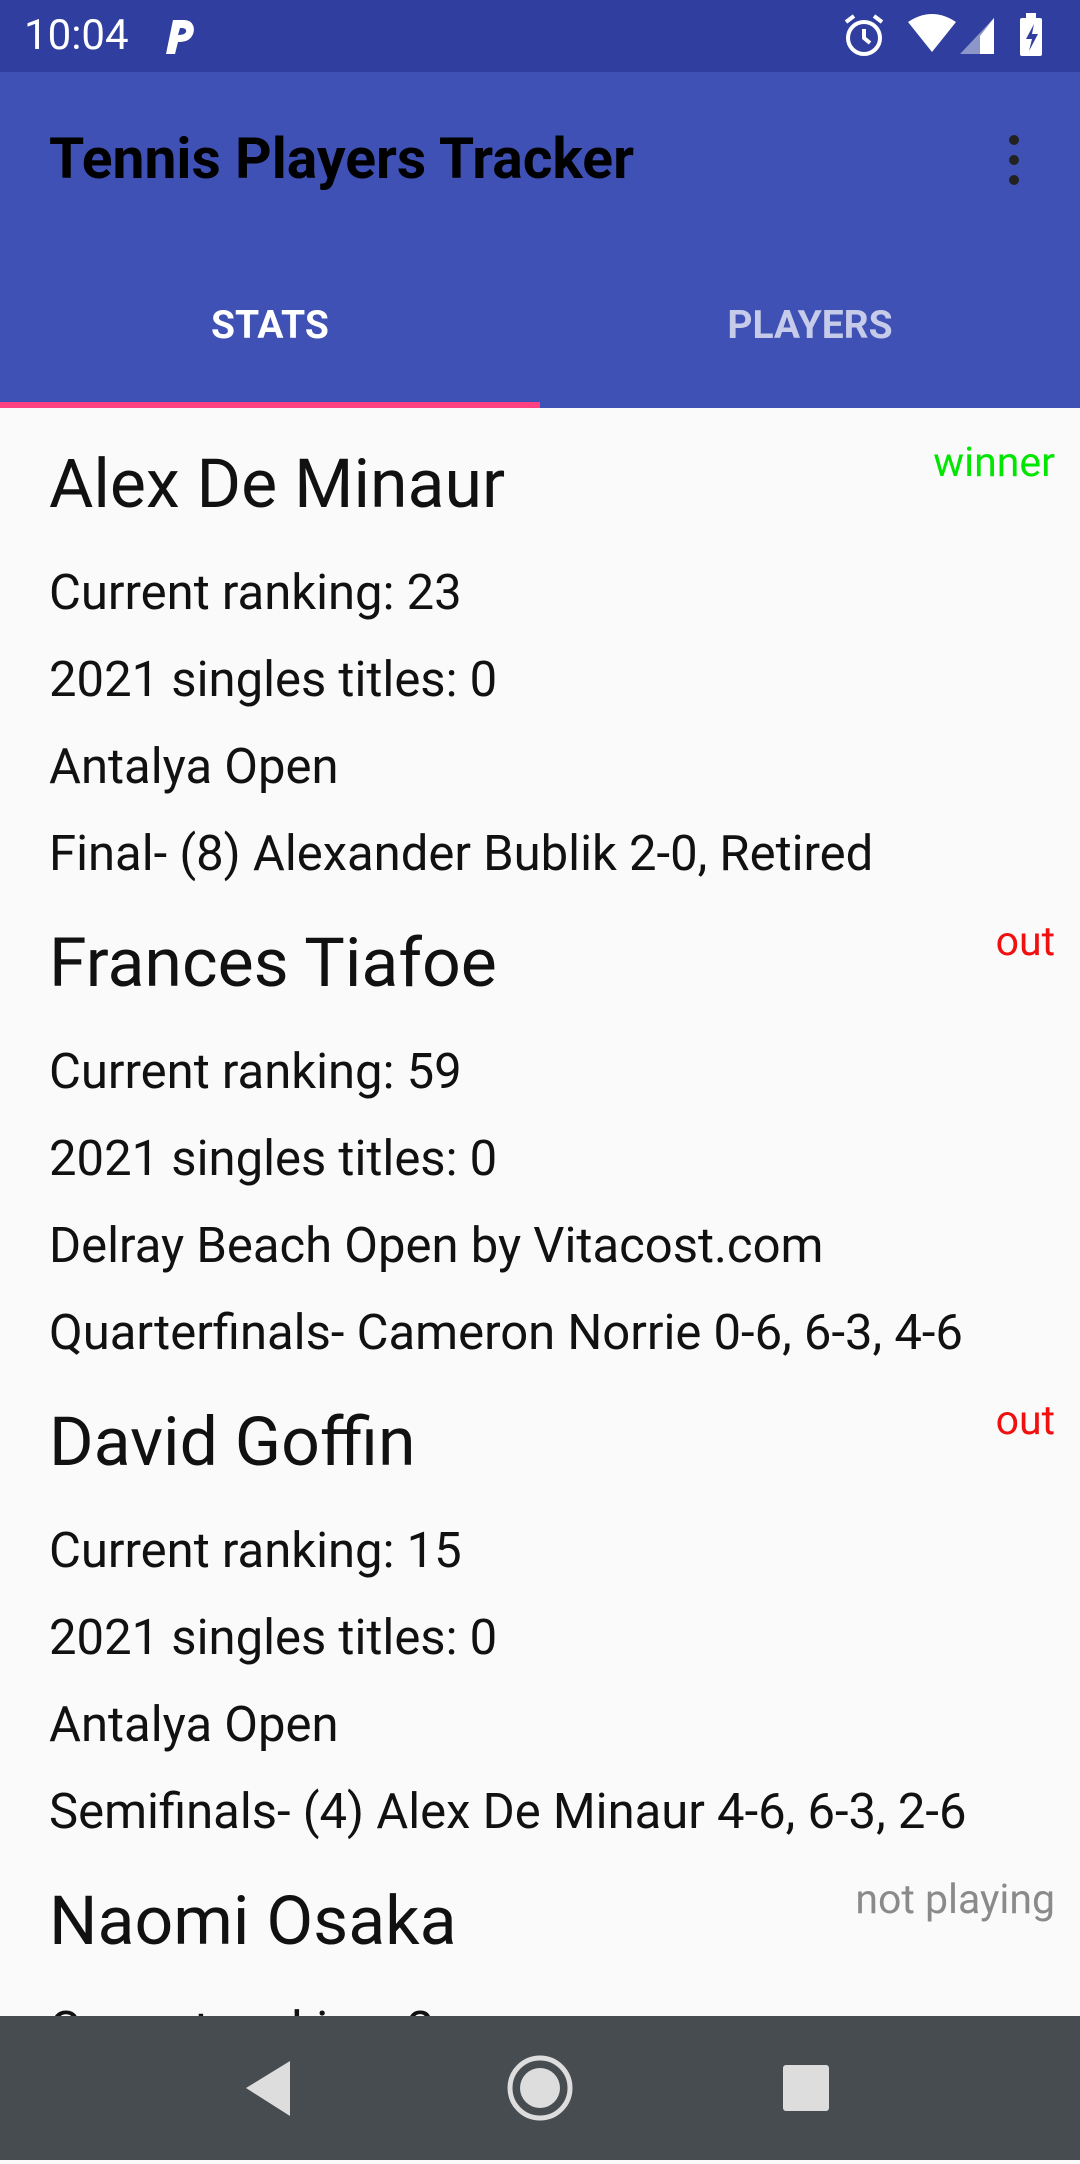  Describe the element at coordinates (255, 1550) in the screenshot. I see `player-detail: Current ranking: 15` at that location.